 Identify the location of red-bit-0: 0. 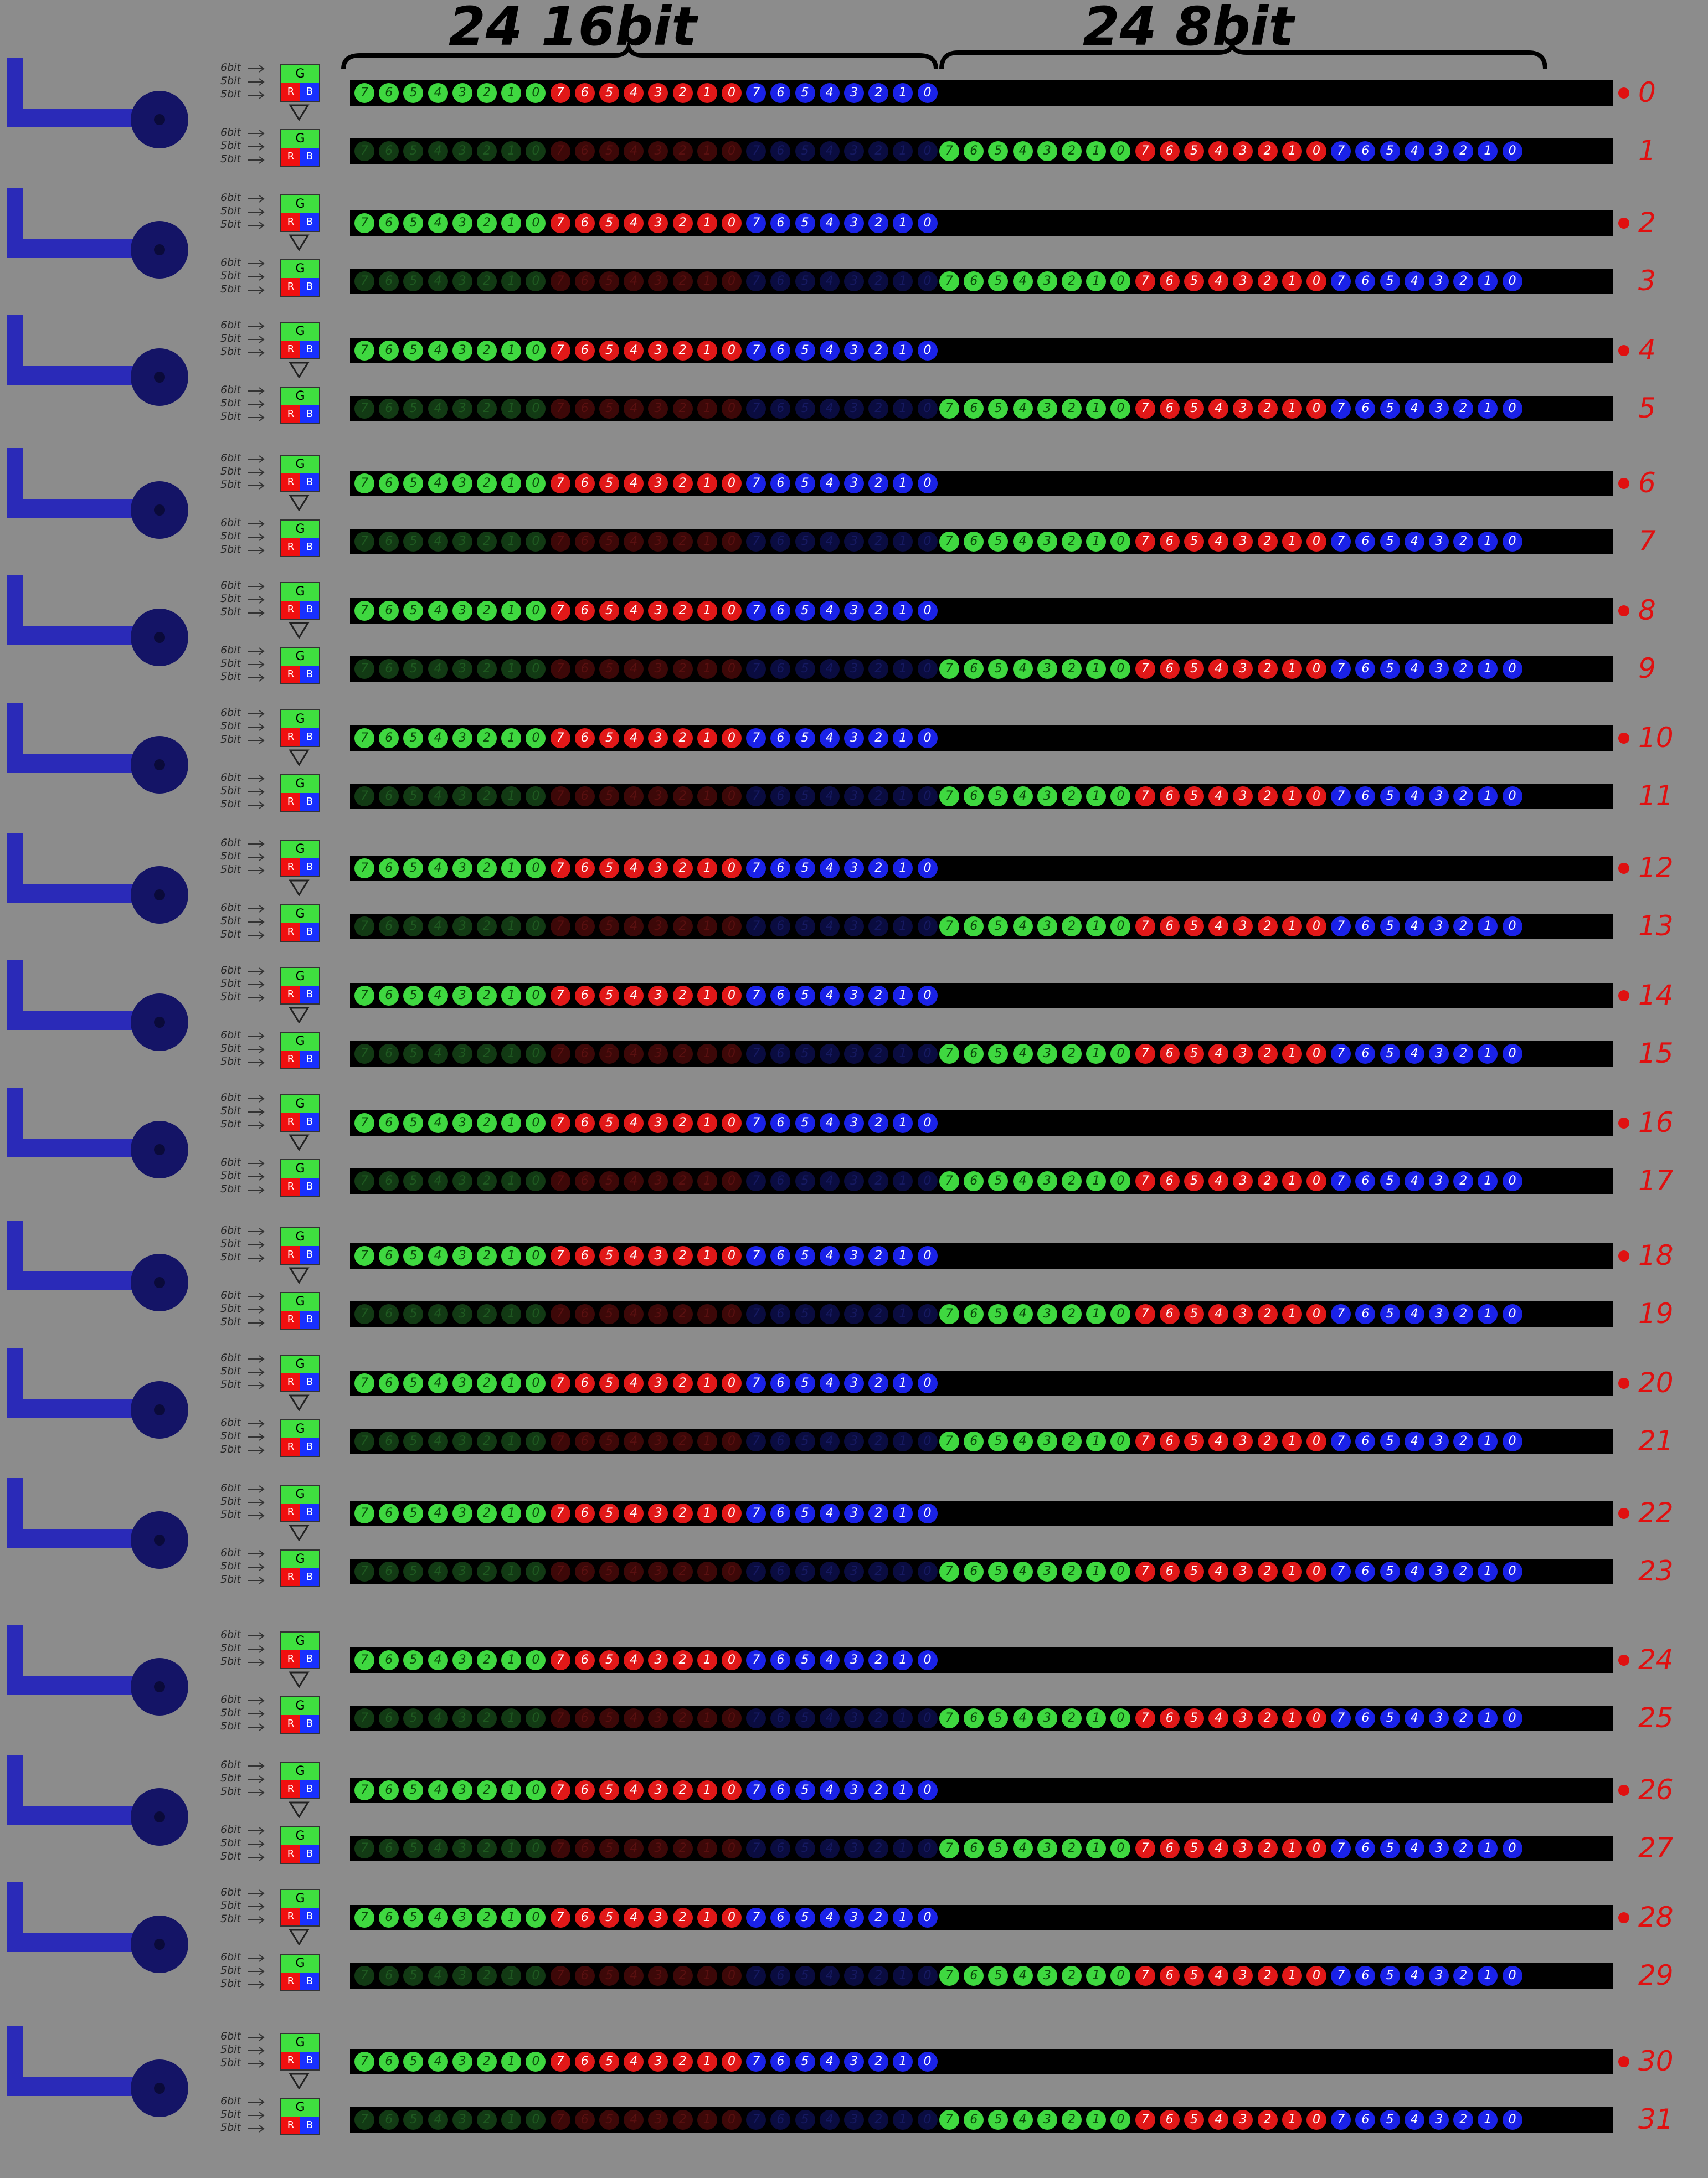
(1316, 1314).